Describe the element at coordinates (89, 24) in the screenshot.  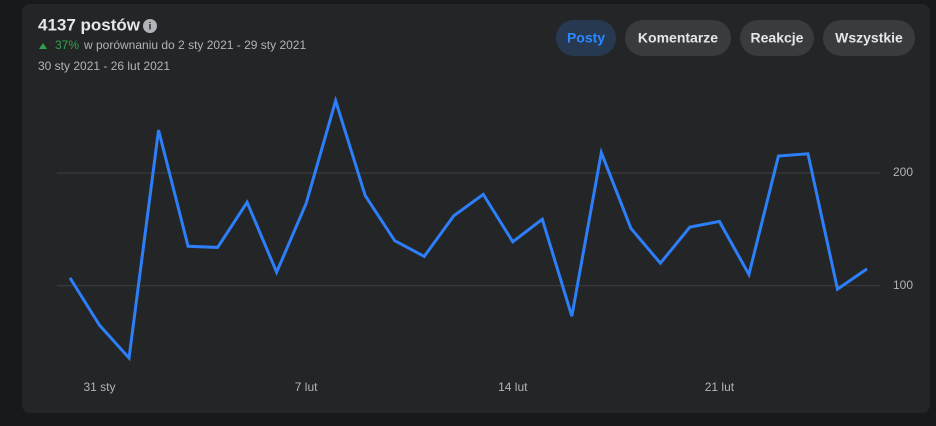
I see `title: 4137 postów` at that location.